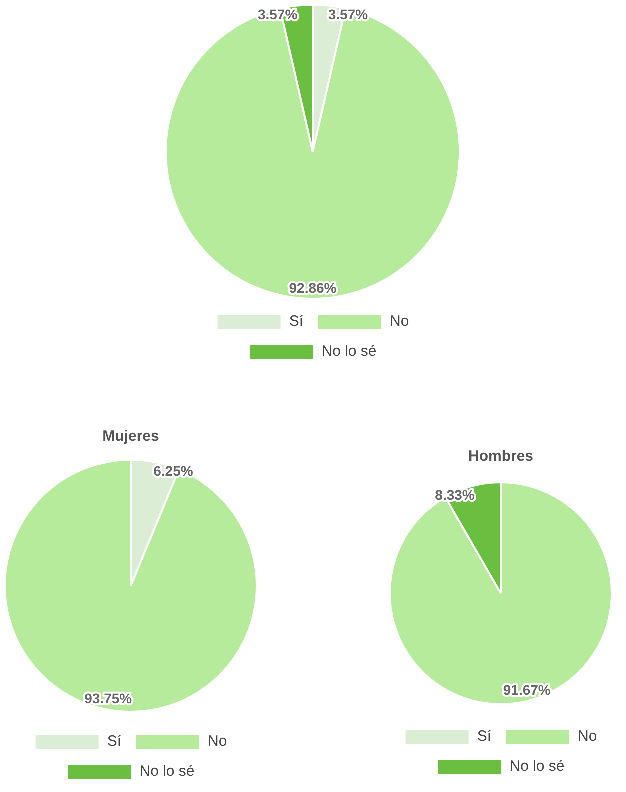 The image size is (626, 792). Describe the element at coordinates (501, 457) in the screenshot. I see `chart-title: Hombres` at that location.